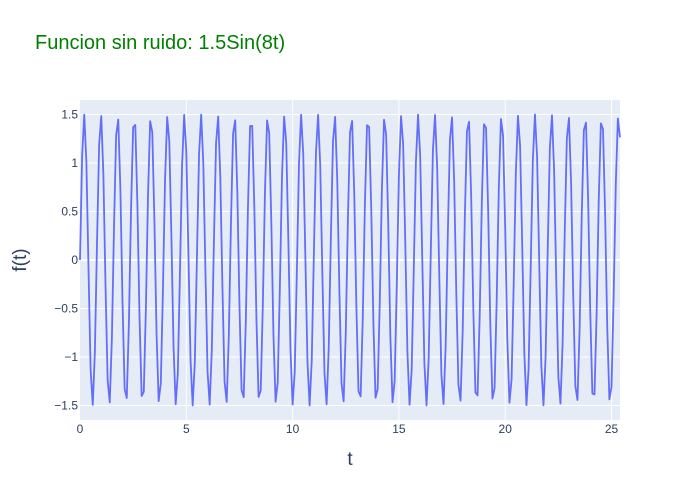 Image resolution: width=700 pixels, height=500 pixels. Describe the element at coordinates (350, 459) in the screenshot. I see `x-axis-title: t` at that location.